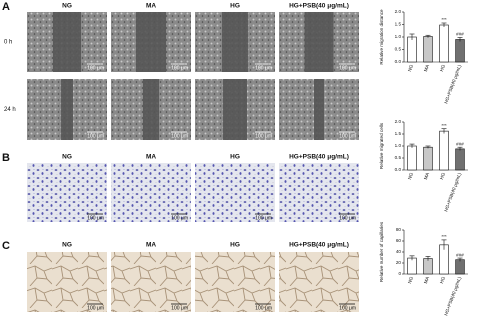  Describe the element at coordinates (399, 262) in the screenshot. I see `y-tick-label: 20` at that location.